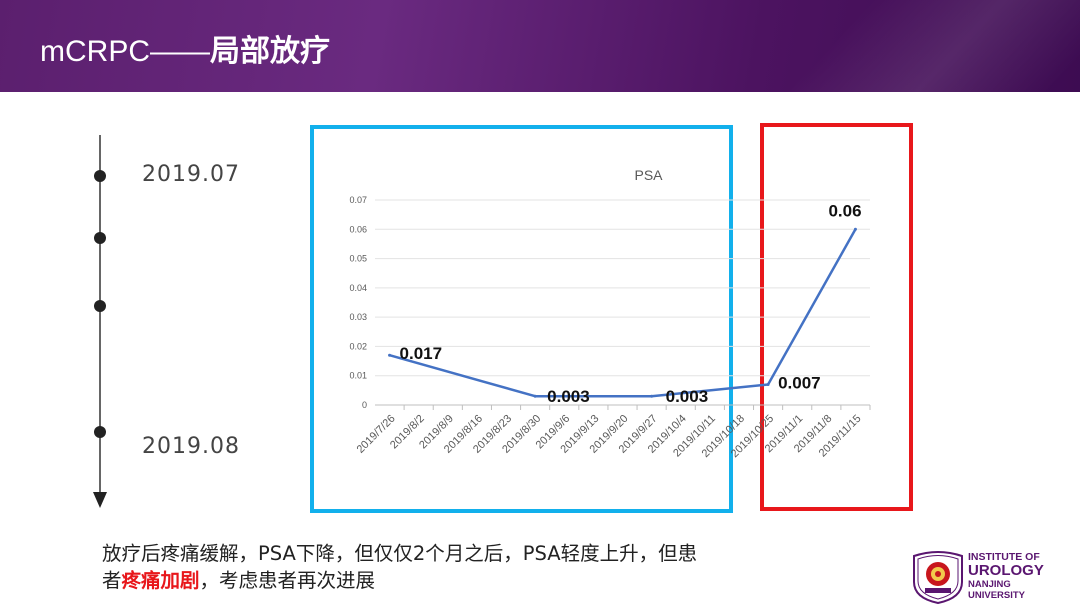  What do you see at coordinates (287, 580) in the screenshot?
I see `caption-line-2-end: ，考虑患者再次进展` at bounding box center [287, 580].